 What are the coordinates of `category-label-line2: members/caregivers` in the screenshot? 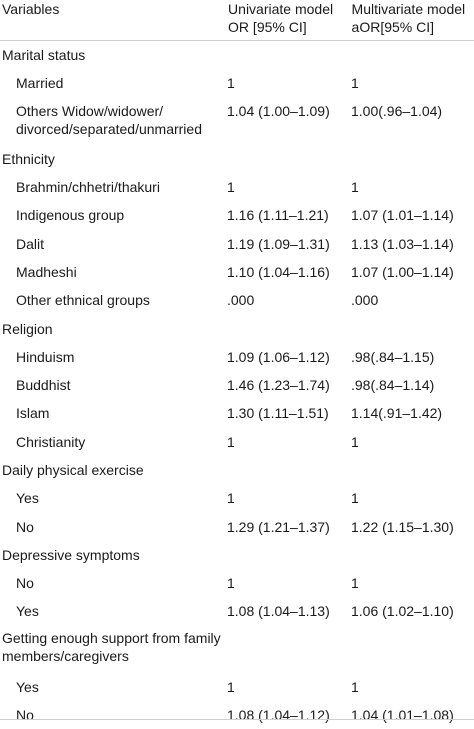 It's located at (65, 655).